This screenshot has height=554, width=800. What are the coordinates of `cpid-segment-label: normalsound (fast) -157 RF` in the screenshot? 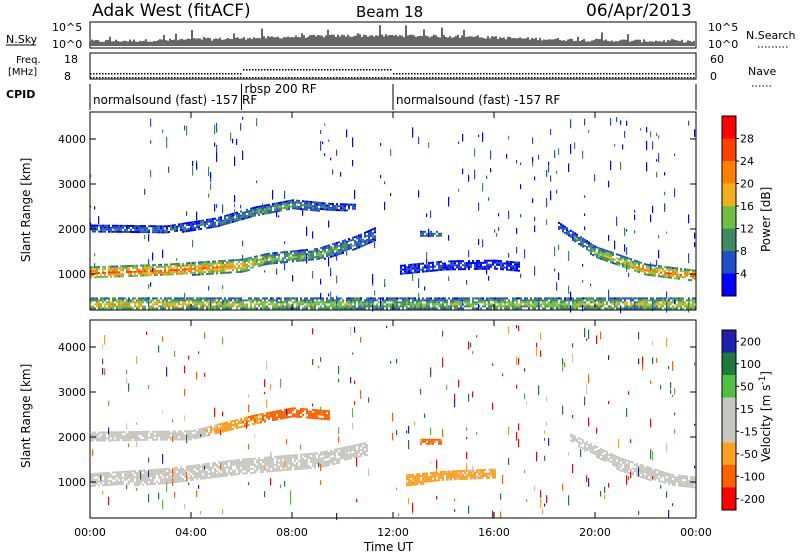 It's located at (478, 100).